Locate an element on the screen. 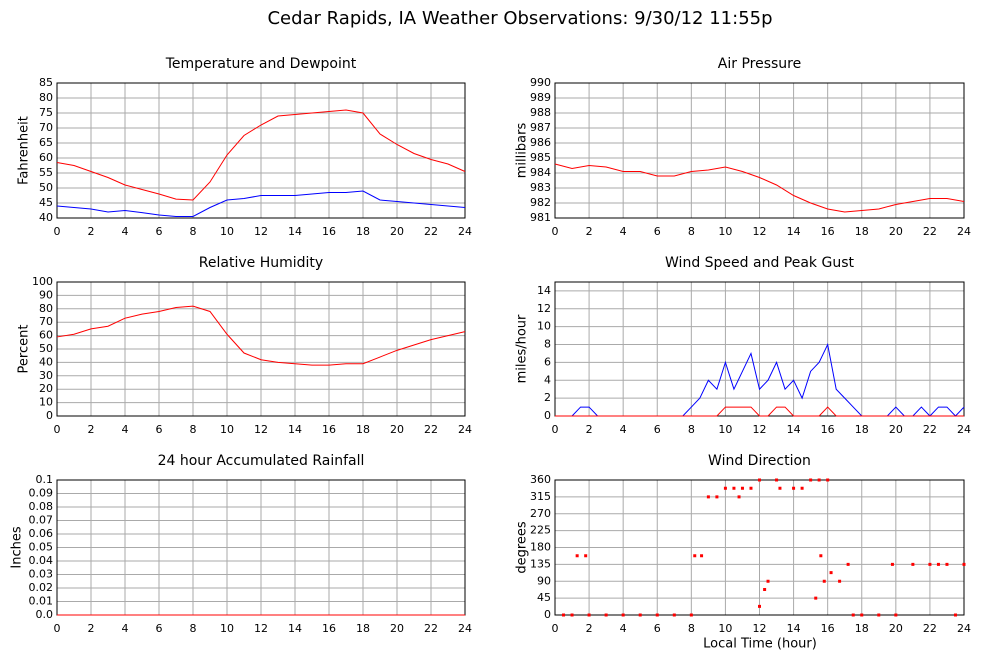  chart-title: Temperature and Dewpoint is located at coordinates (261, 64).